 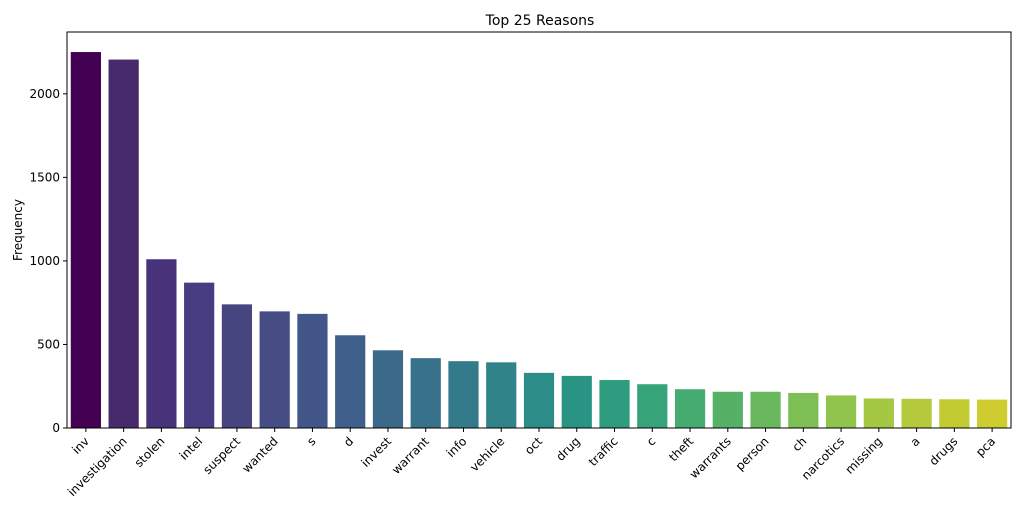 What do you see at coordinates (348, 441) in the screenshot?
I see `x-tick-label: d` at bounding box center [348, 441].